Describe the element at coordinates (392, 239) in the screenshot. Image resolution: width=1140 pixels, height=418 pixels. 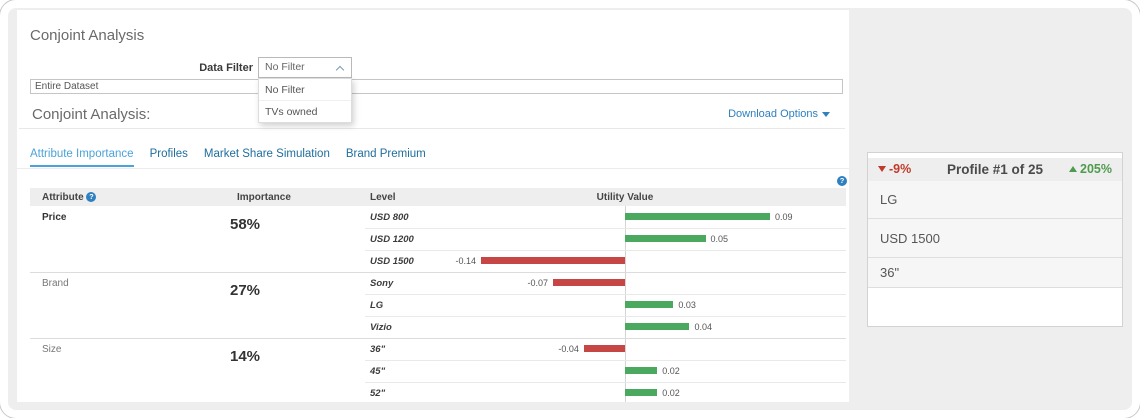
I see `level-label-usd-1200: USD 1200` at that location.